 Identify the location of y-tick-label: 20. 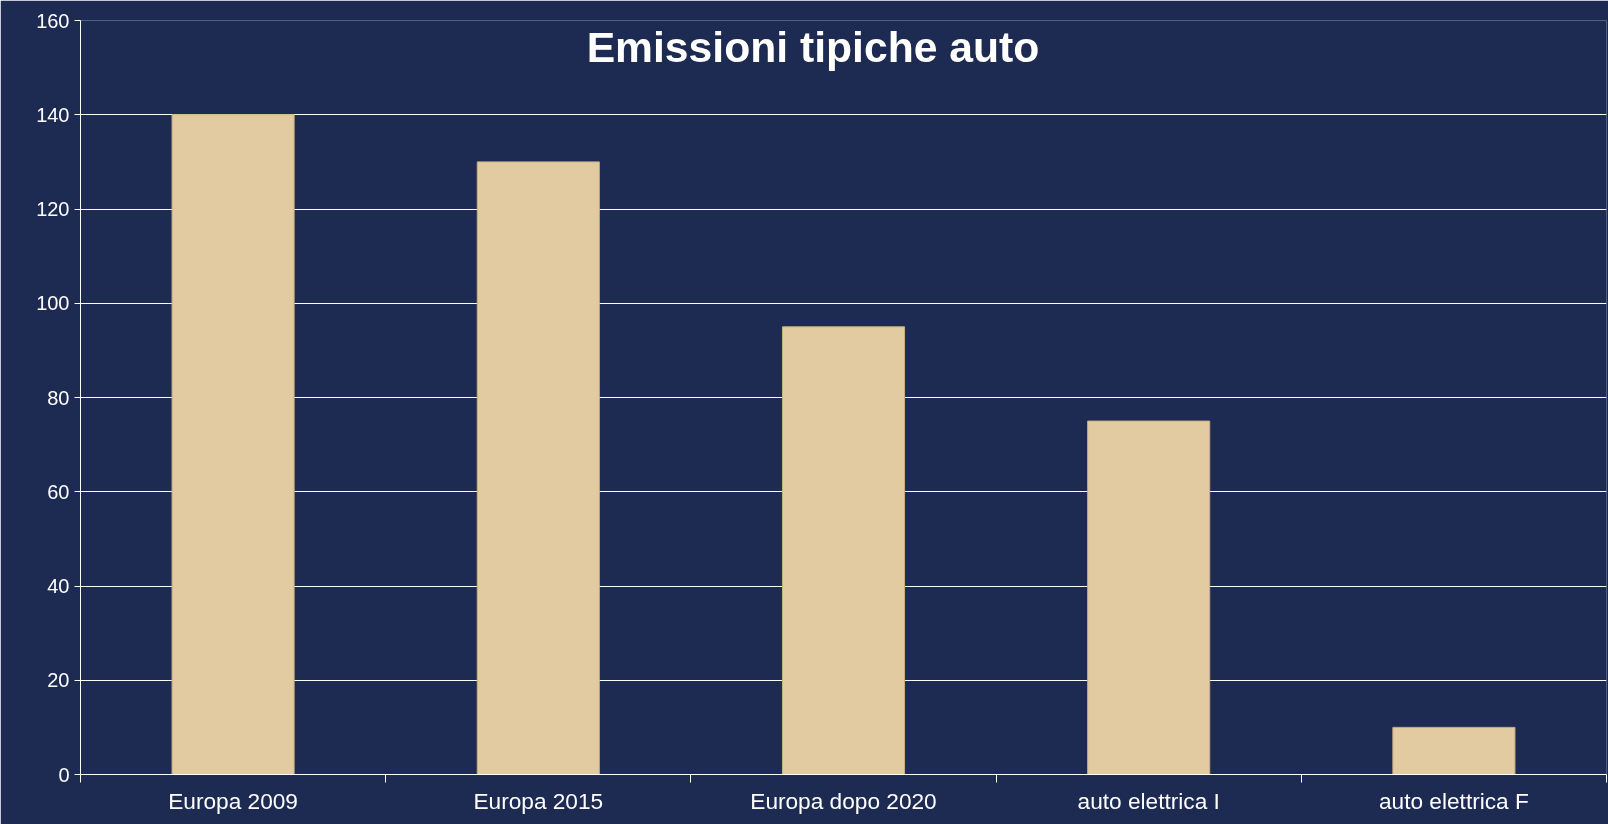
(58, 680).